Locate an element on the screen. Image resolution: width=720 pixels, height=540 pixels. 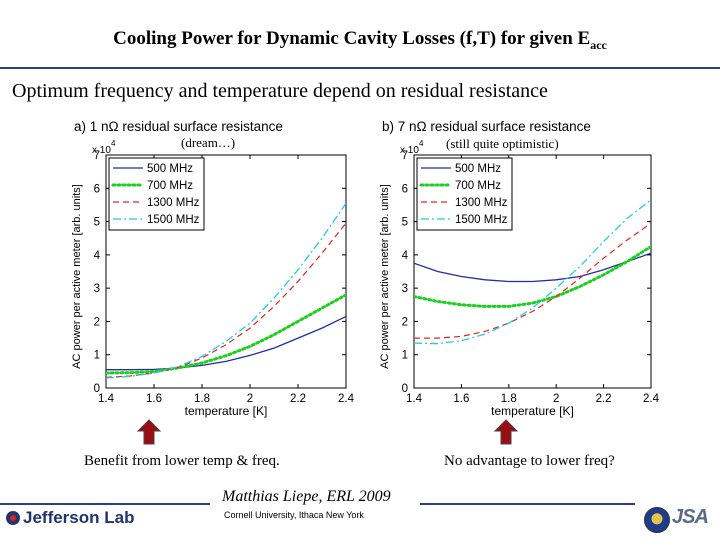
chart-a-arrow-shape is located at coordinates (149, 432).